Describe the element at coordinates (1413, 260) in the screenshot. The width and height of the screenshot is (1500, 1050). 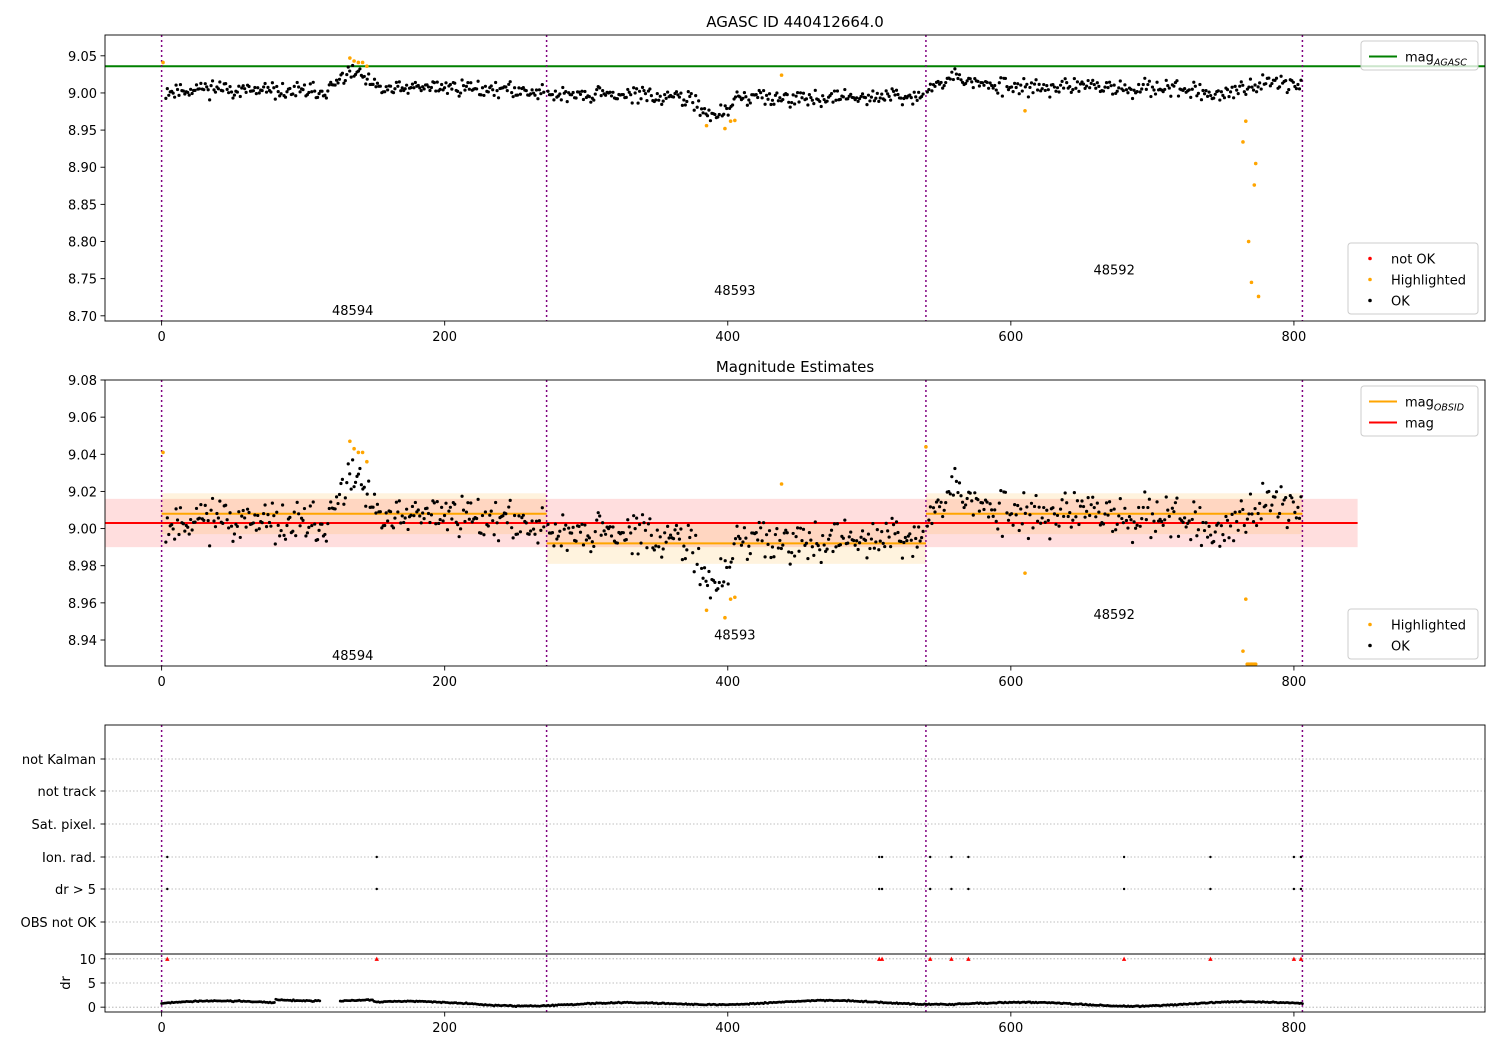
I see `legend-label-text: not OK` at that location.